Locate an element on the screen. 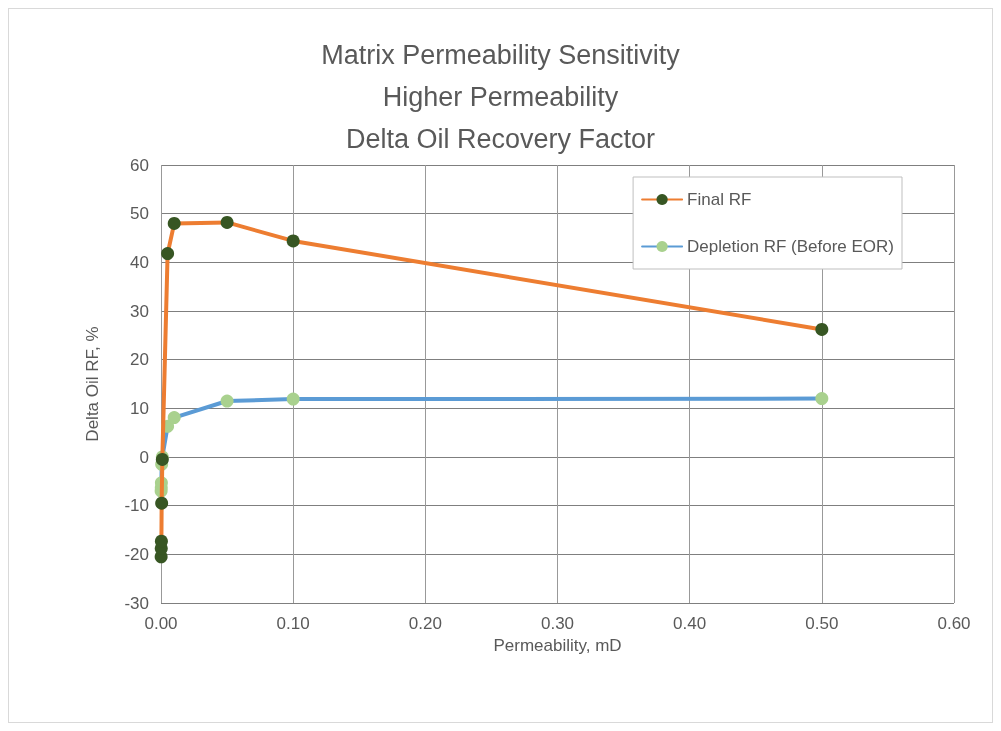  y-tick-label: 30 is located at coordinates (139, 311).